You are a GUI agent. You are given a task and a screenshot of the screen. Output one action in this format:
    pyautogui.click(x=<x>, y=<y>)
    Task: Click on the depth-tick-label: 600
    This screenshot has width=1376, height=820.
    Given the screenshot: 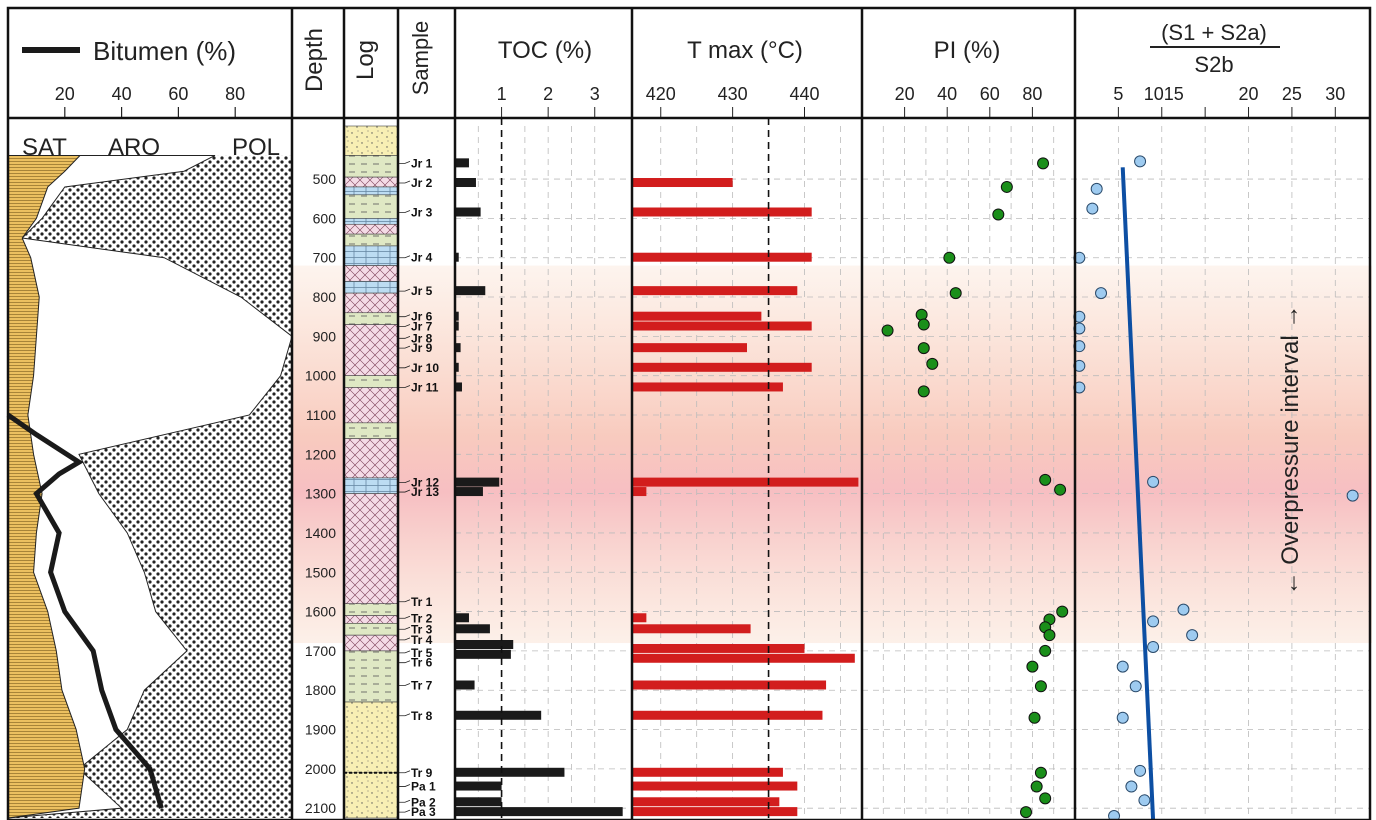 What is the action you would take?
    pyautogui.click(x=325, y=218)
    